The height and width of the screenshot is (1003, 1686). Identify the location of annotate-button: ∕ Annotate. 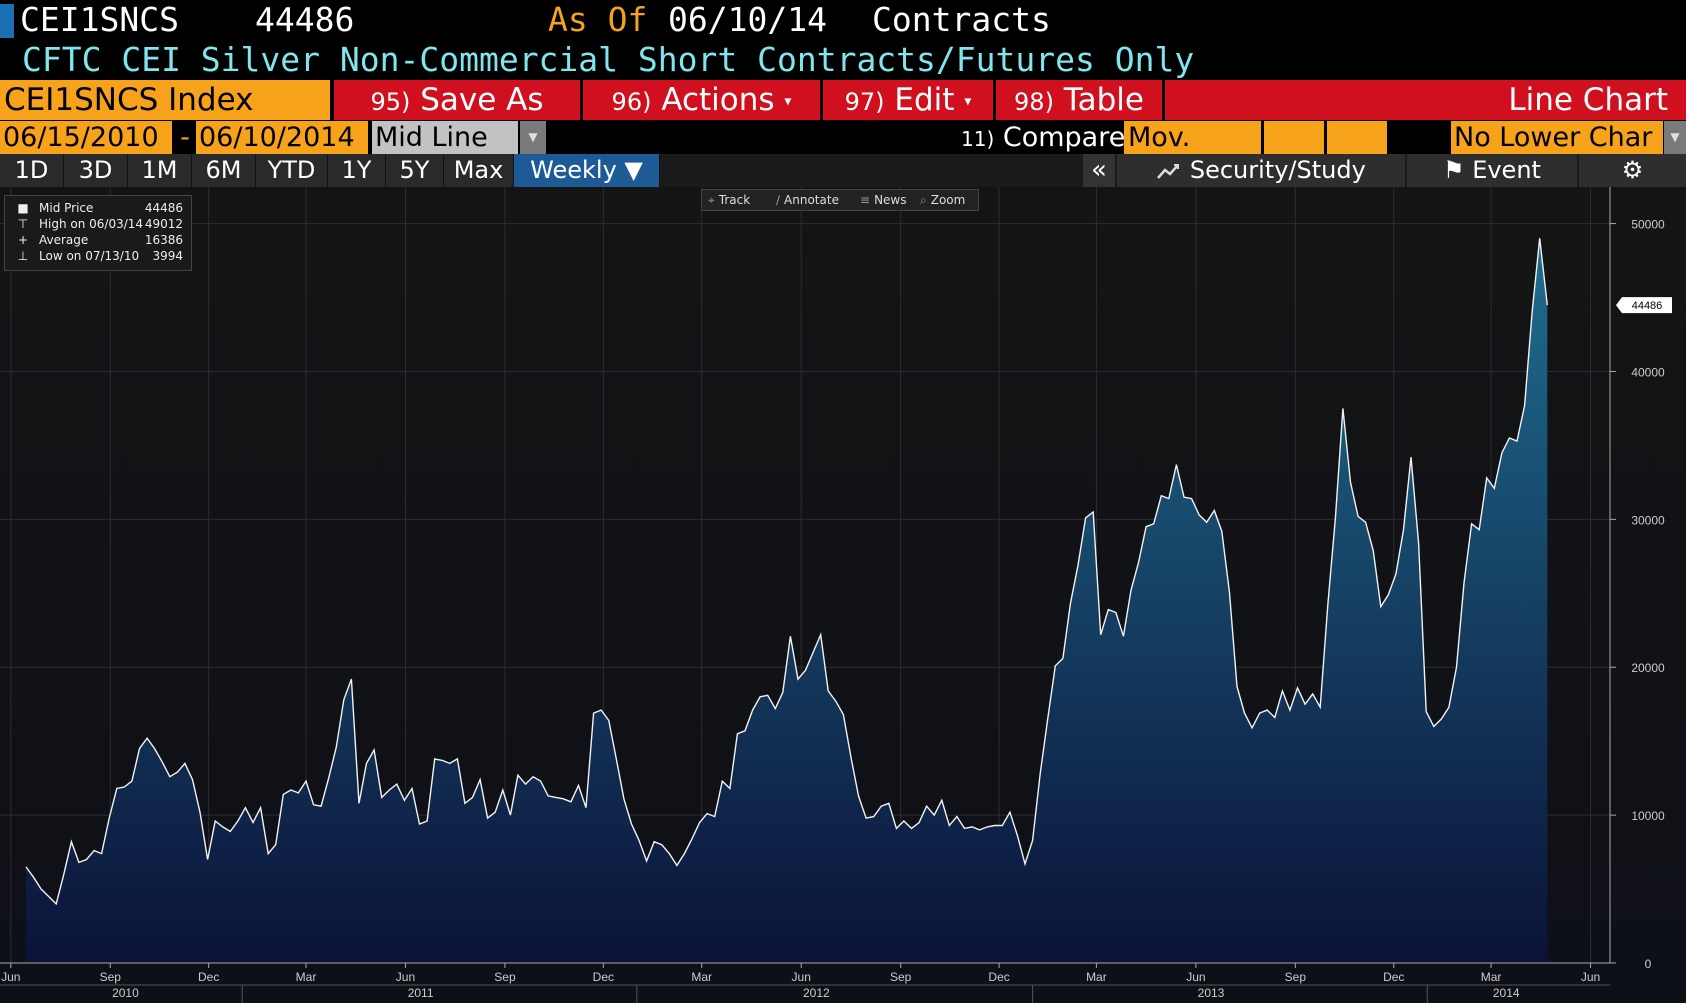
(807, 200).